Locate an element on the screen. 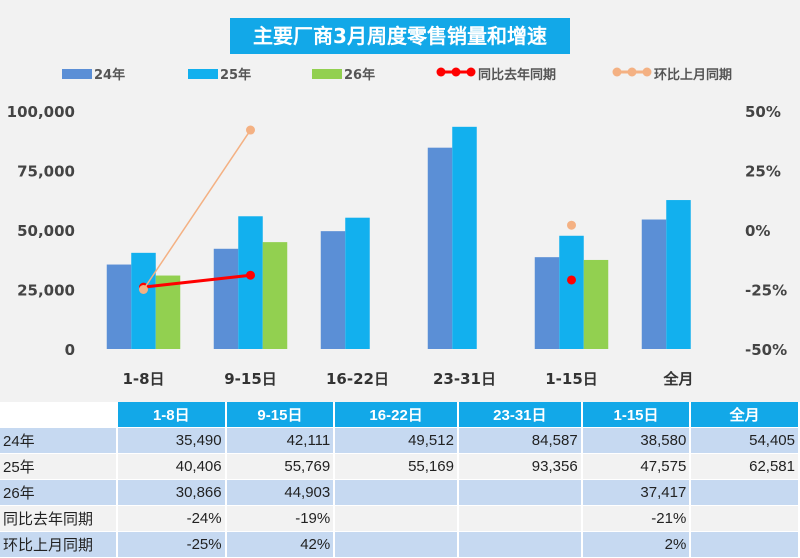 This screenshot has height=558, width=800. table-cell: 40,406 is located at coordinates (172, 466).